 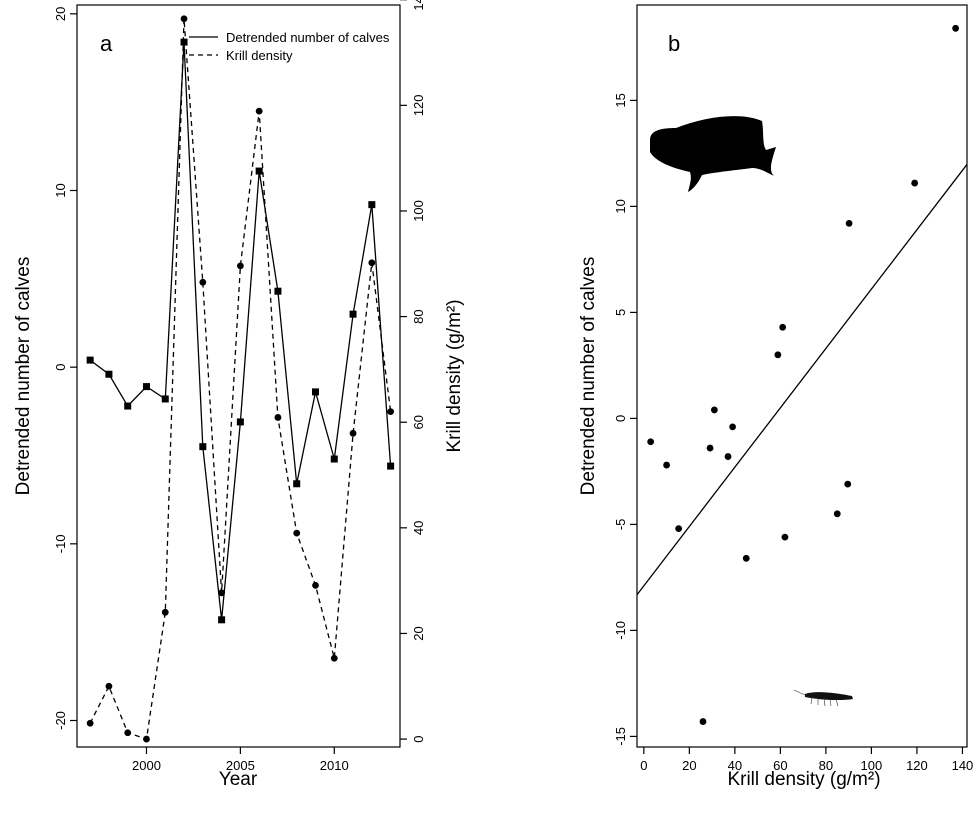 I want to click on x-tick-label: 2010, so click(x=334, y=765).